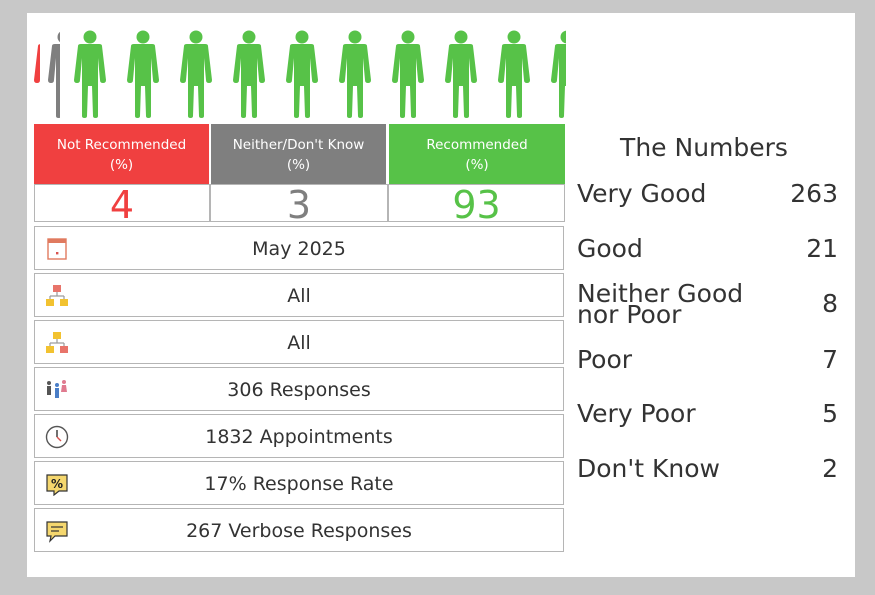 This screenshot has width=875, height=595. I want to click on comment-icon, so click(57, 531).